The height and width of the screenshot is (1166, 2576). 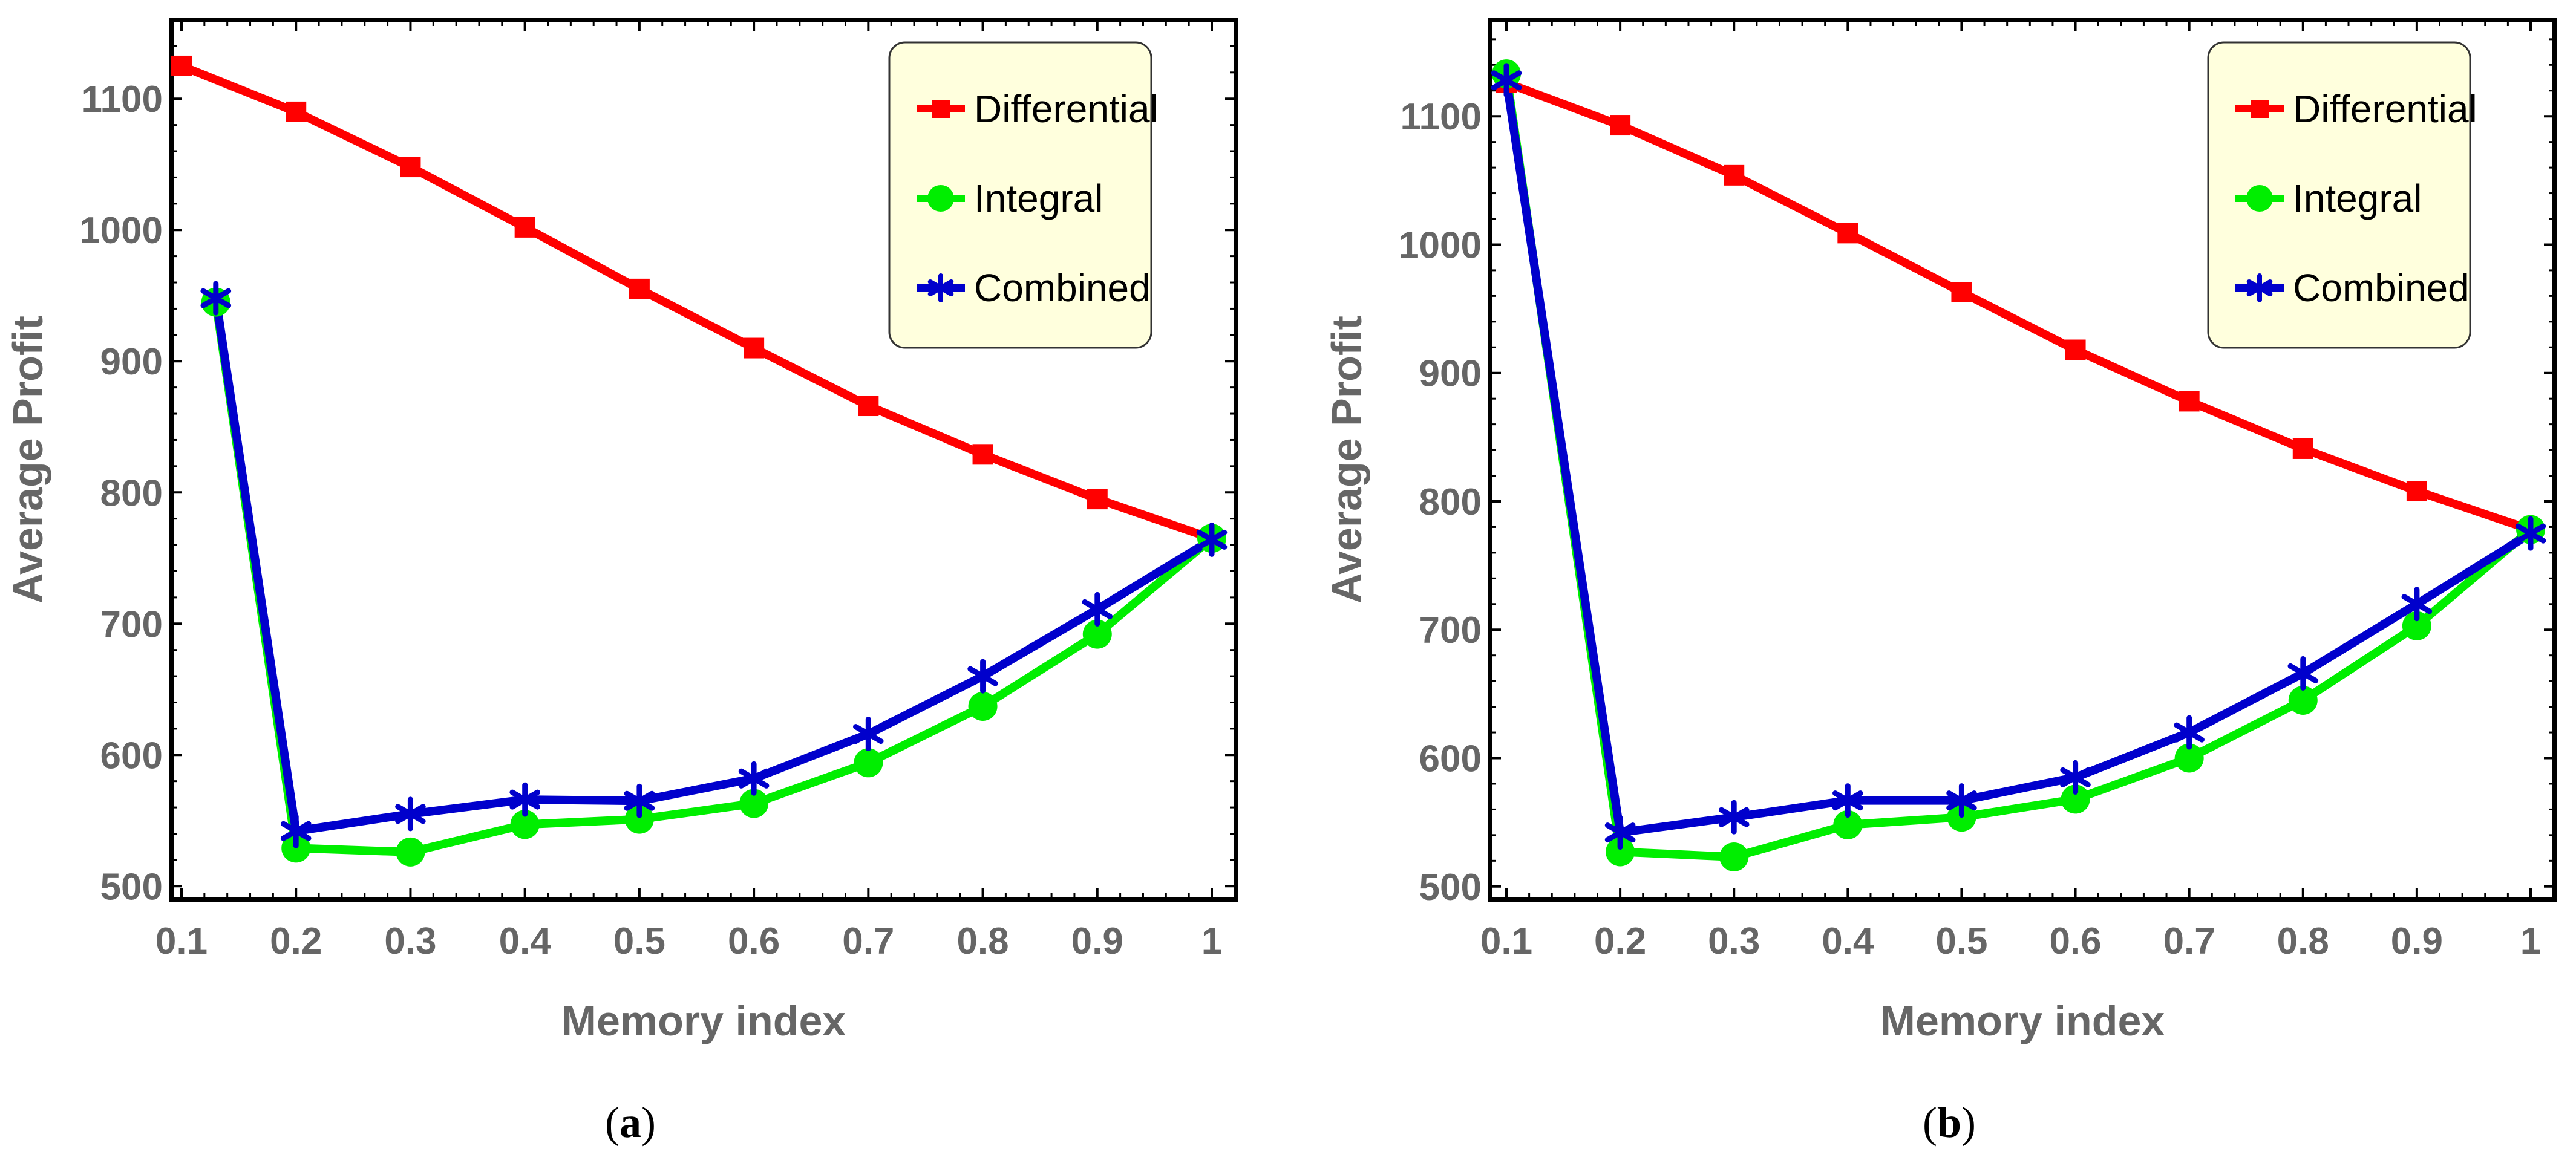 I want to click on x-tick-label: 0.2, so click(x=296, y=941).